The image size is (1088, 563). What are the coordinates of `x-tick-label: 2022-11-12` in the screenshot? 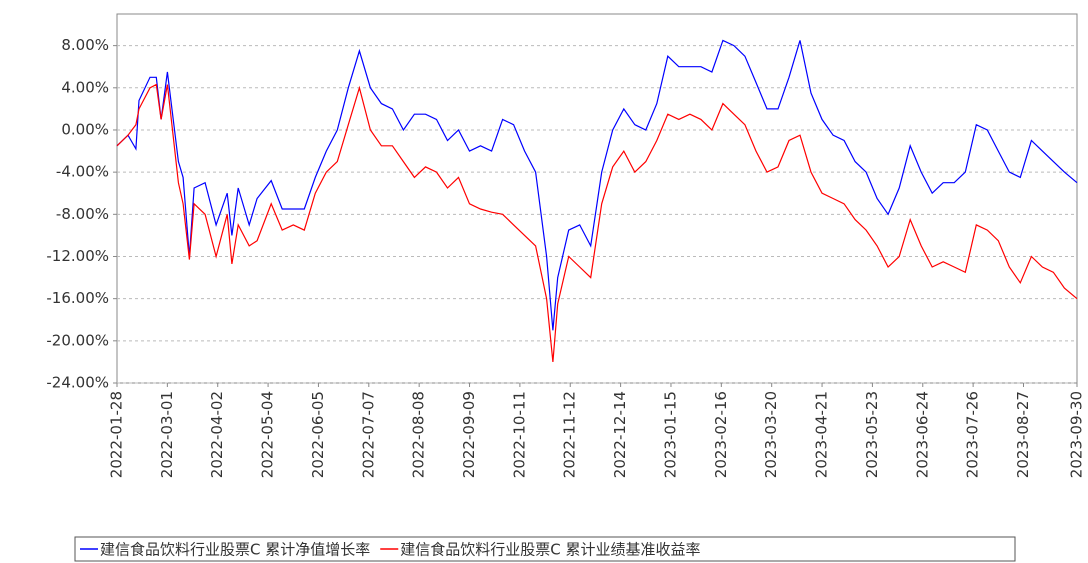 It's located at (570, 434).